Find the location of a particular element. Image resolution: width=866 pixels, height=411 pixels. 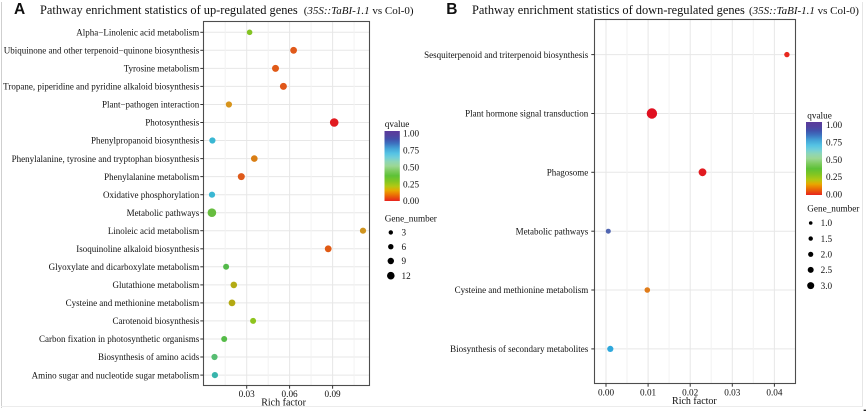

svg-text: Phenylpropanoid biosynthesis is located at coordinates (145, 141).